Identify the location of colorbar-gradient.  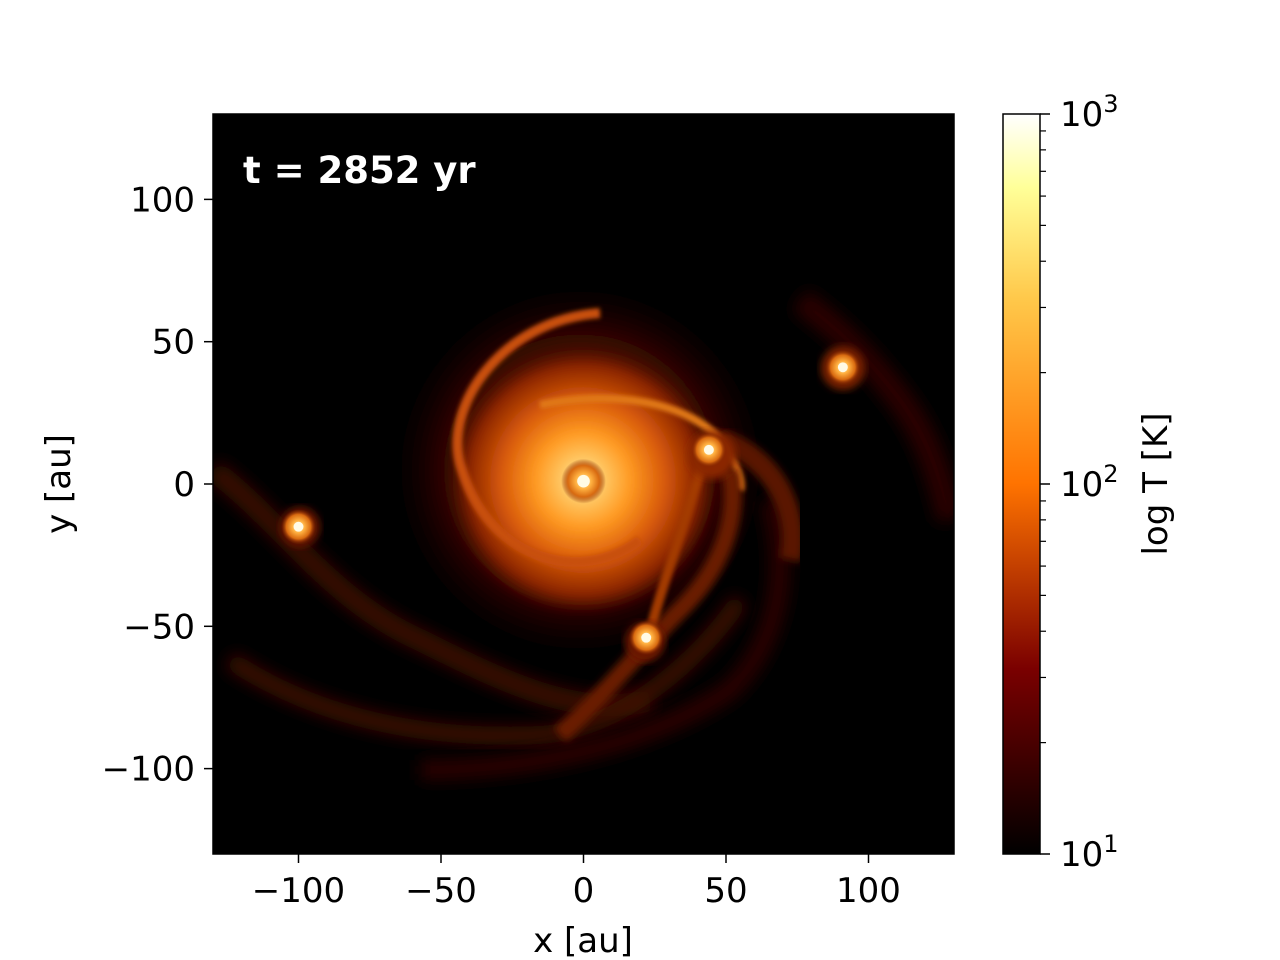
(1021, 484).